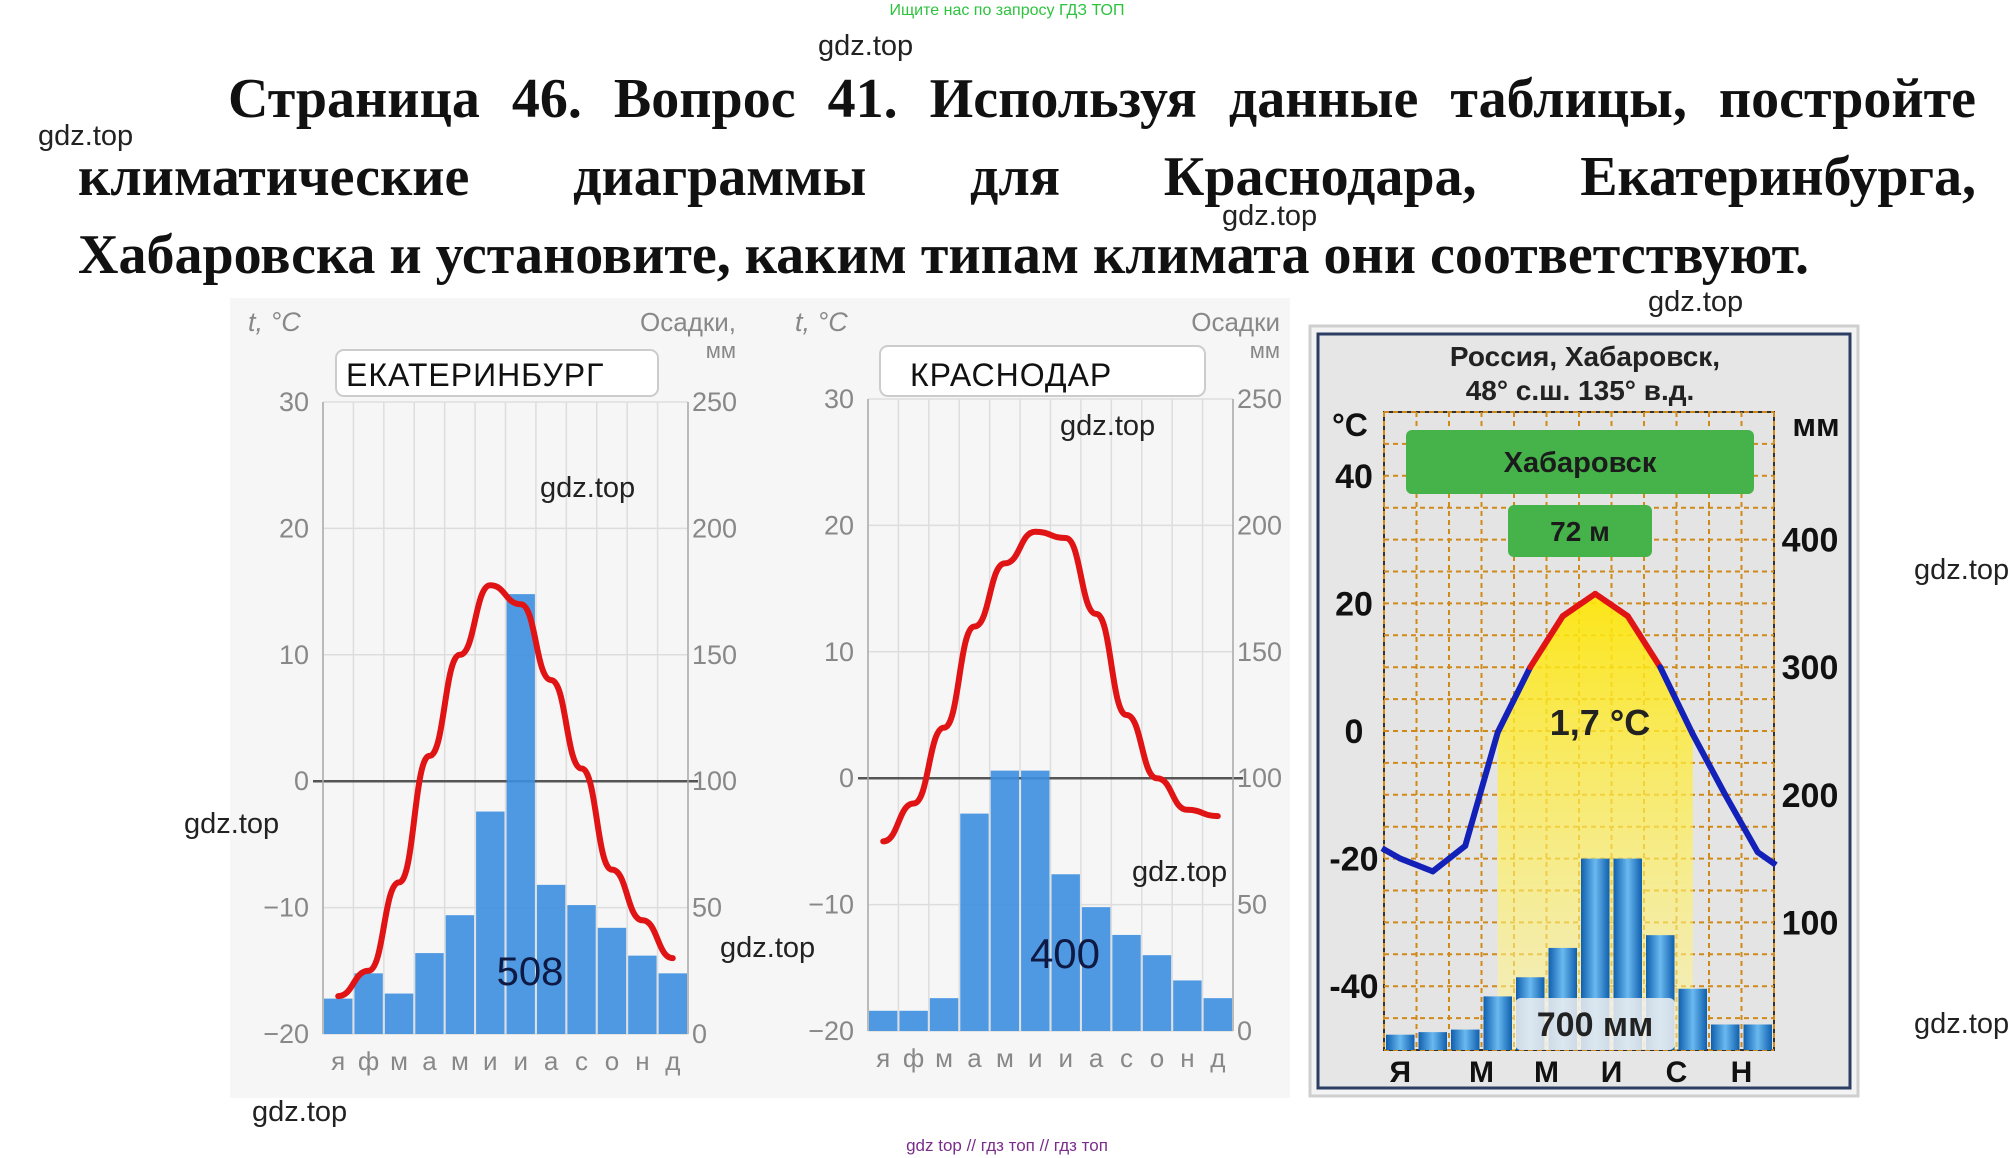 The width and height of the screenshot is (2014, 1158). I want to click on warm-area, so click(1595, 821).